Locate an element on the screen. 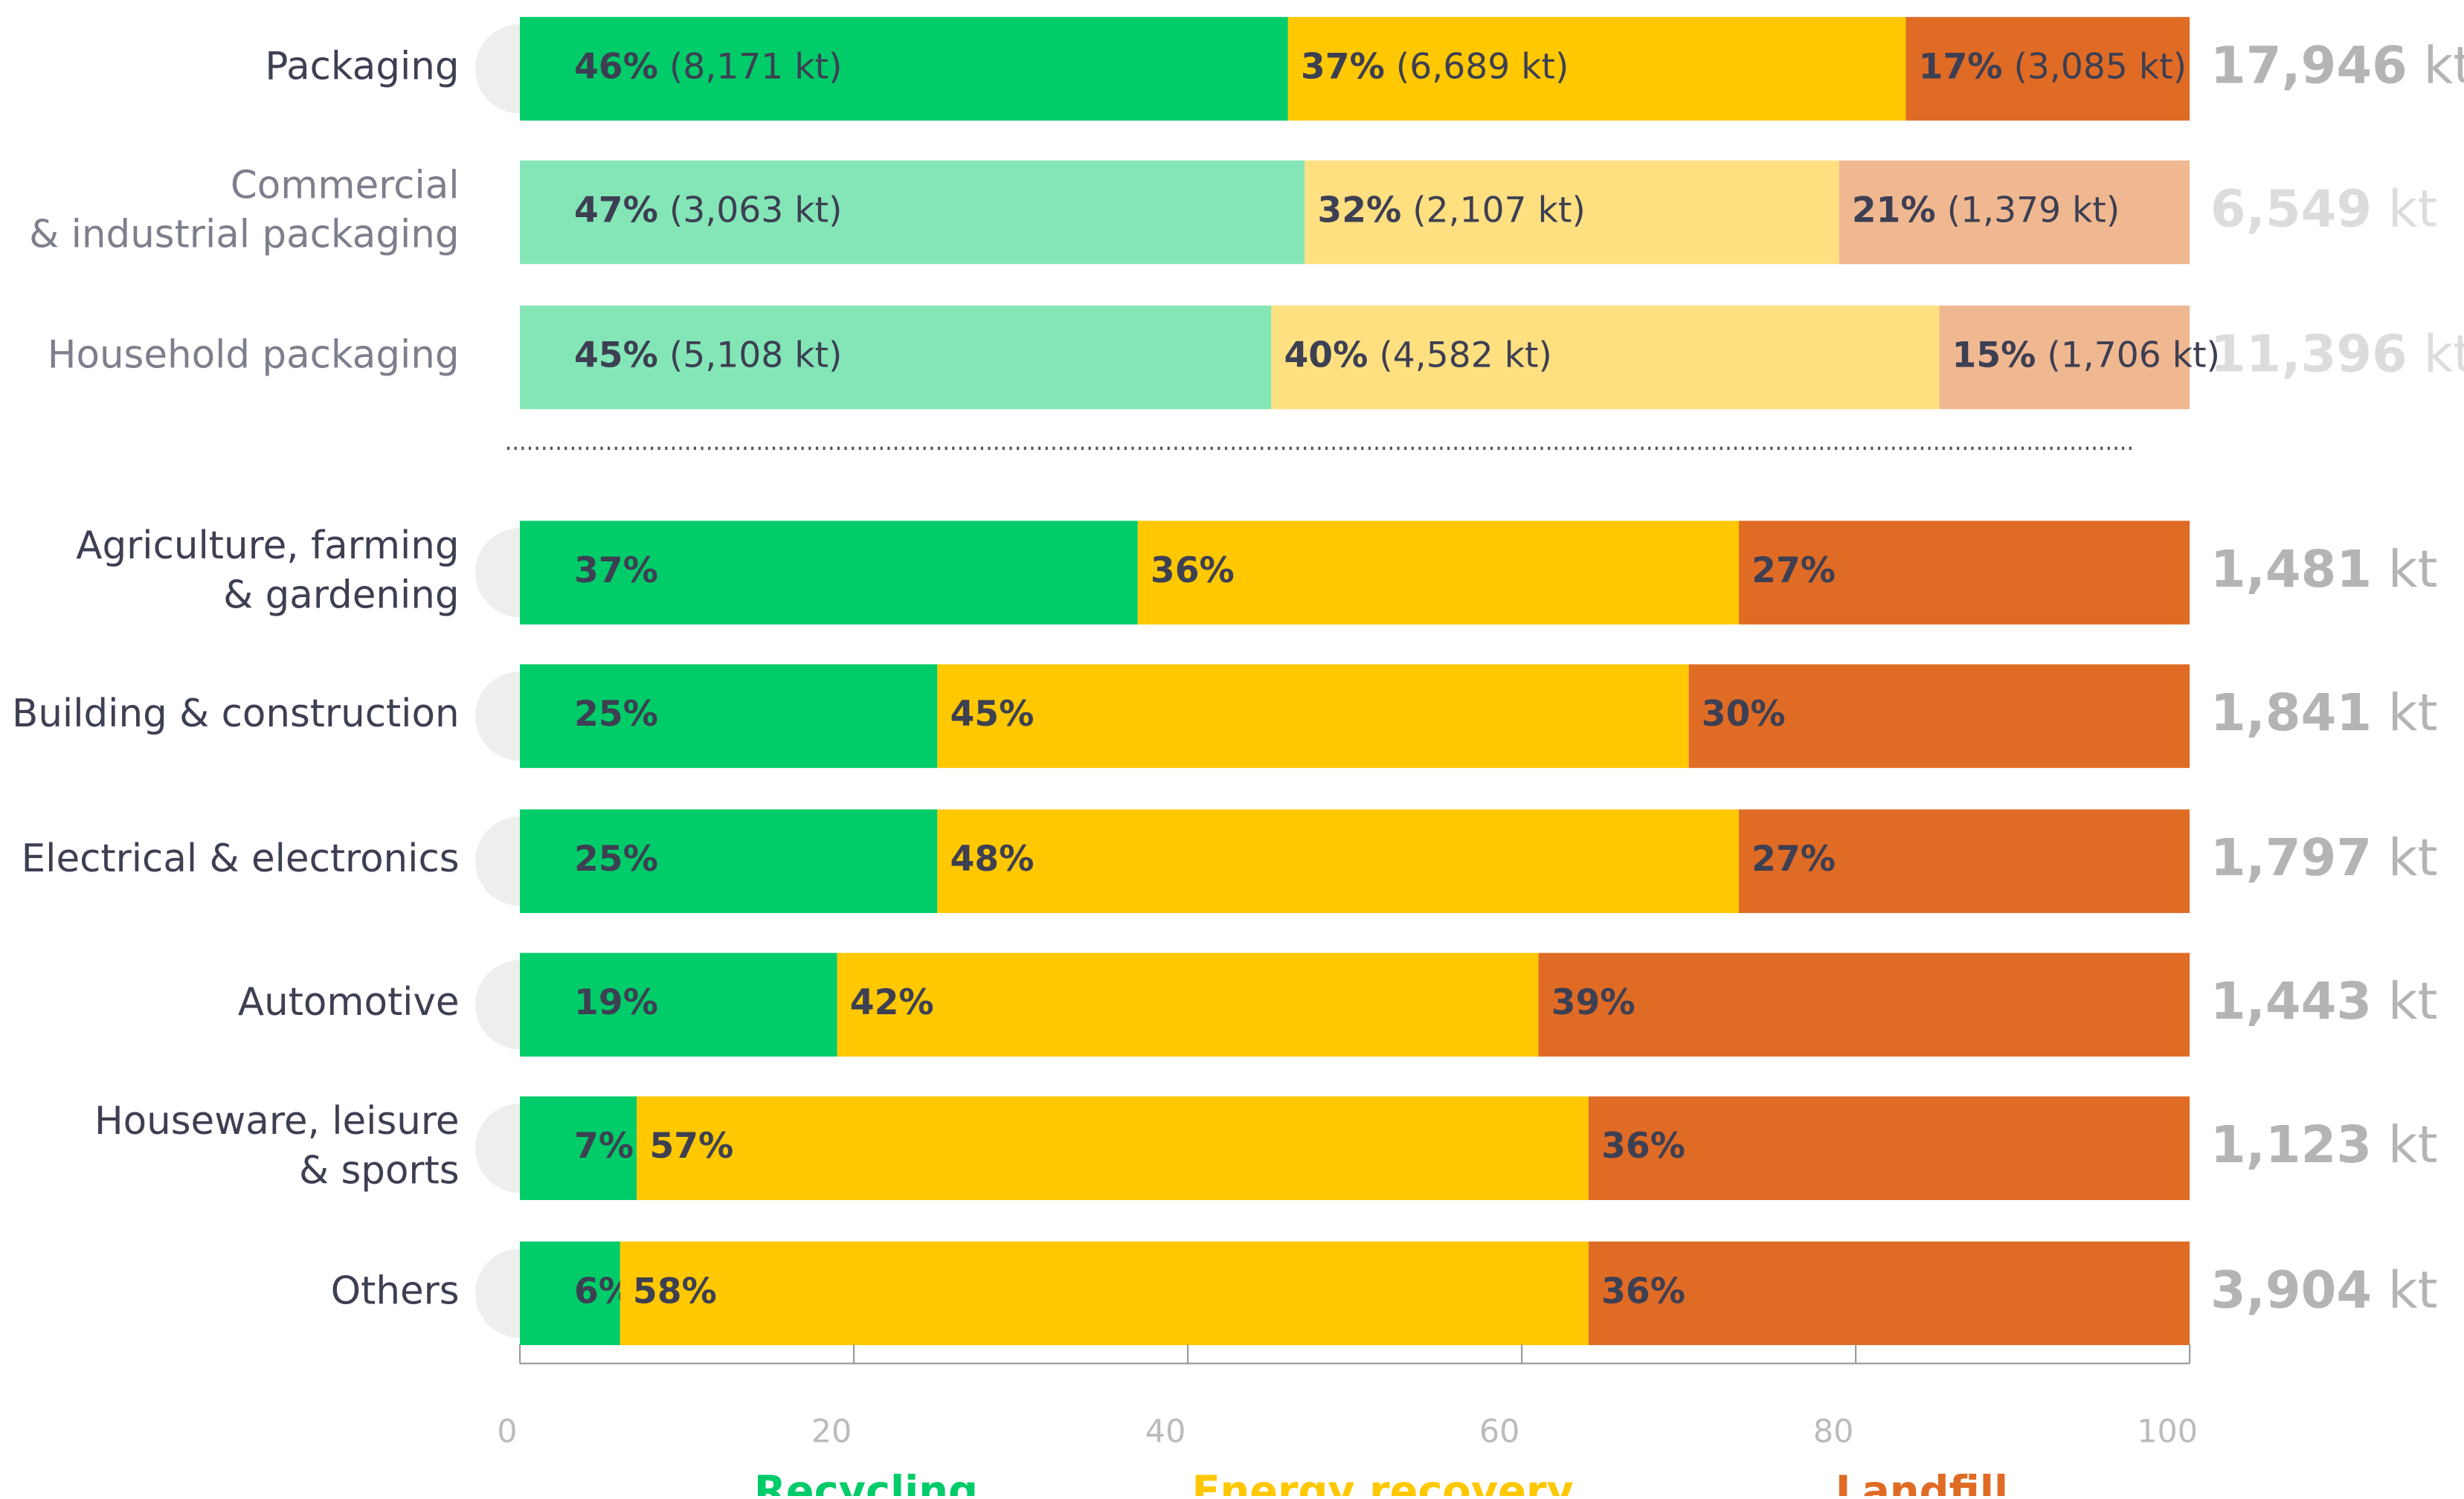 The height and width of the screenshot is (1499, 2464). value-label: 48% is located at coordinates (992, 859).